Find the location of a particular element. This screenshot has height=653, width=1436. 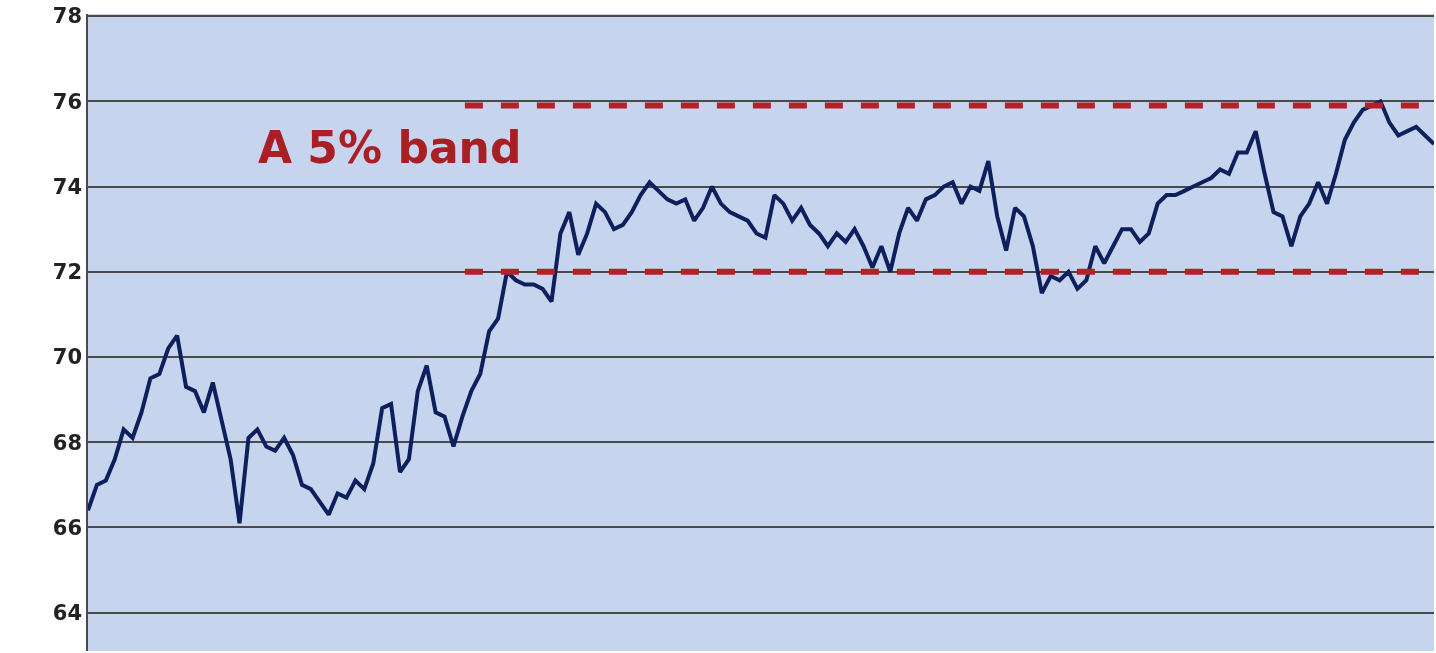

y-tick-label: 64 is located at coordinates (67, 613).